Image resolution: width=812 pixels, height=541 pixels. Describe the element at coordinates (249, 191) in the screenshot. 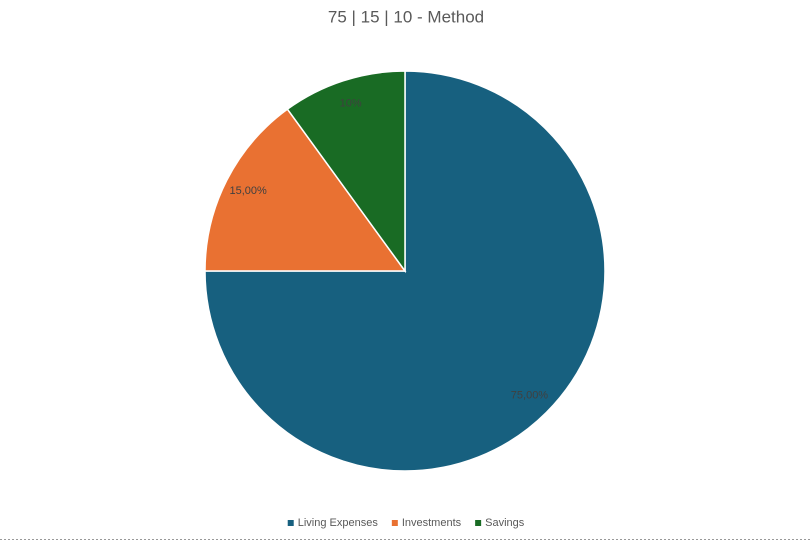

I see `data-label: 15,00%` at that location.